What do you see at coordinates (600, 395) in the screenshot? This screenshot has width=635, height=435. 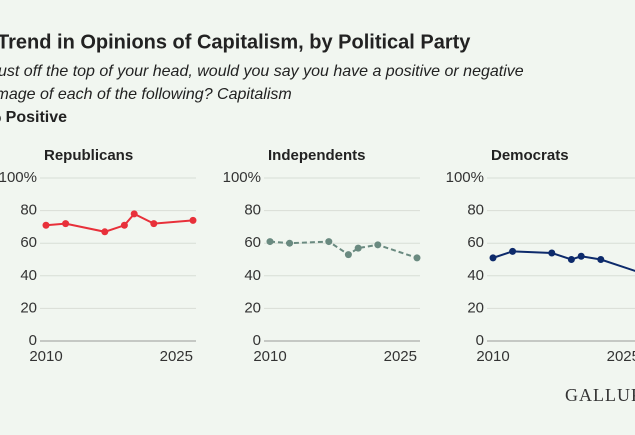 I see `source-logo: GALLUP` at bounding box center [600, 395].